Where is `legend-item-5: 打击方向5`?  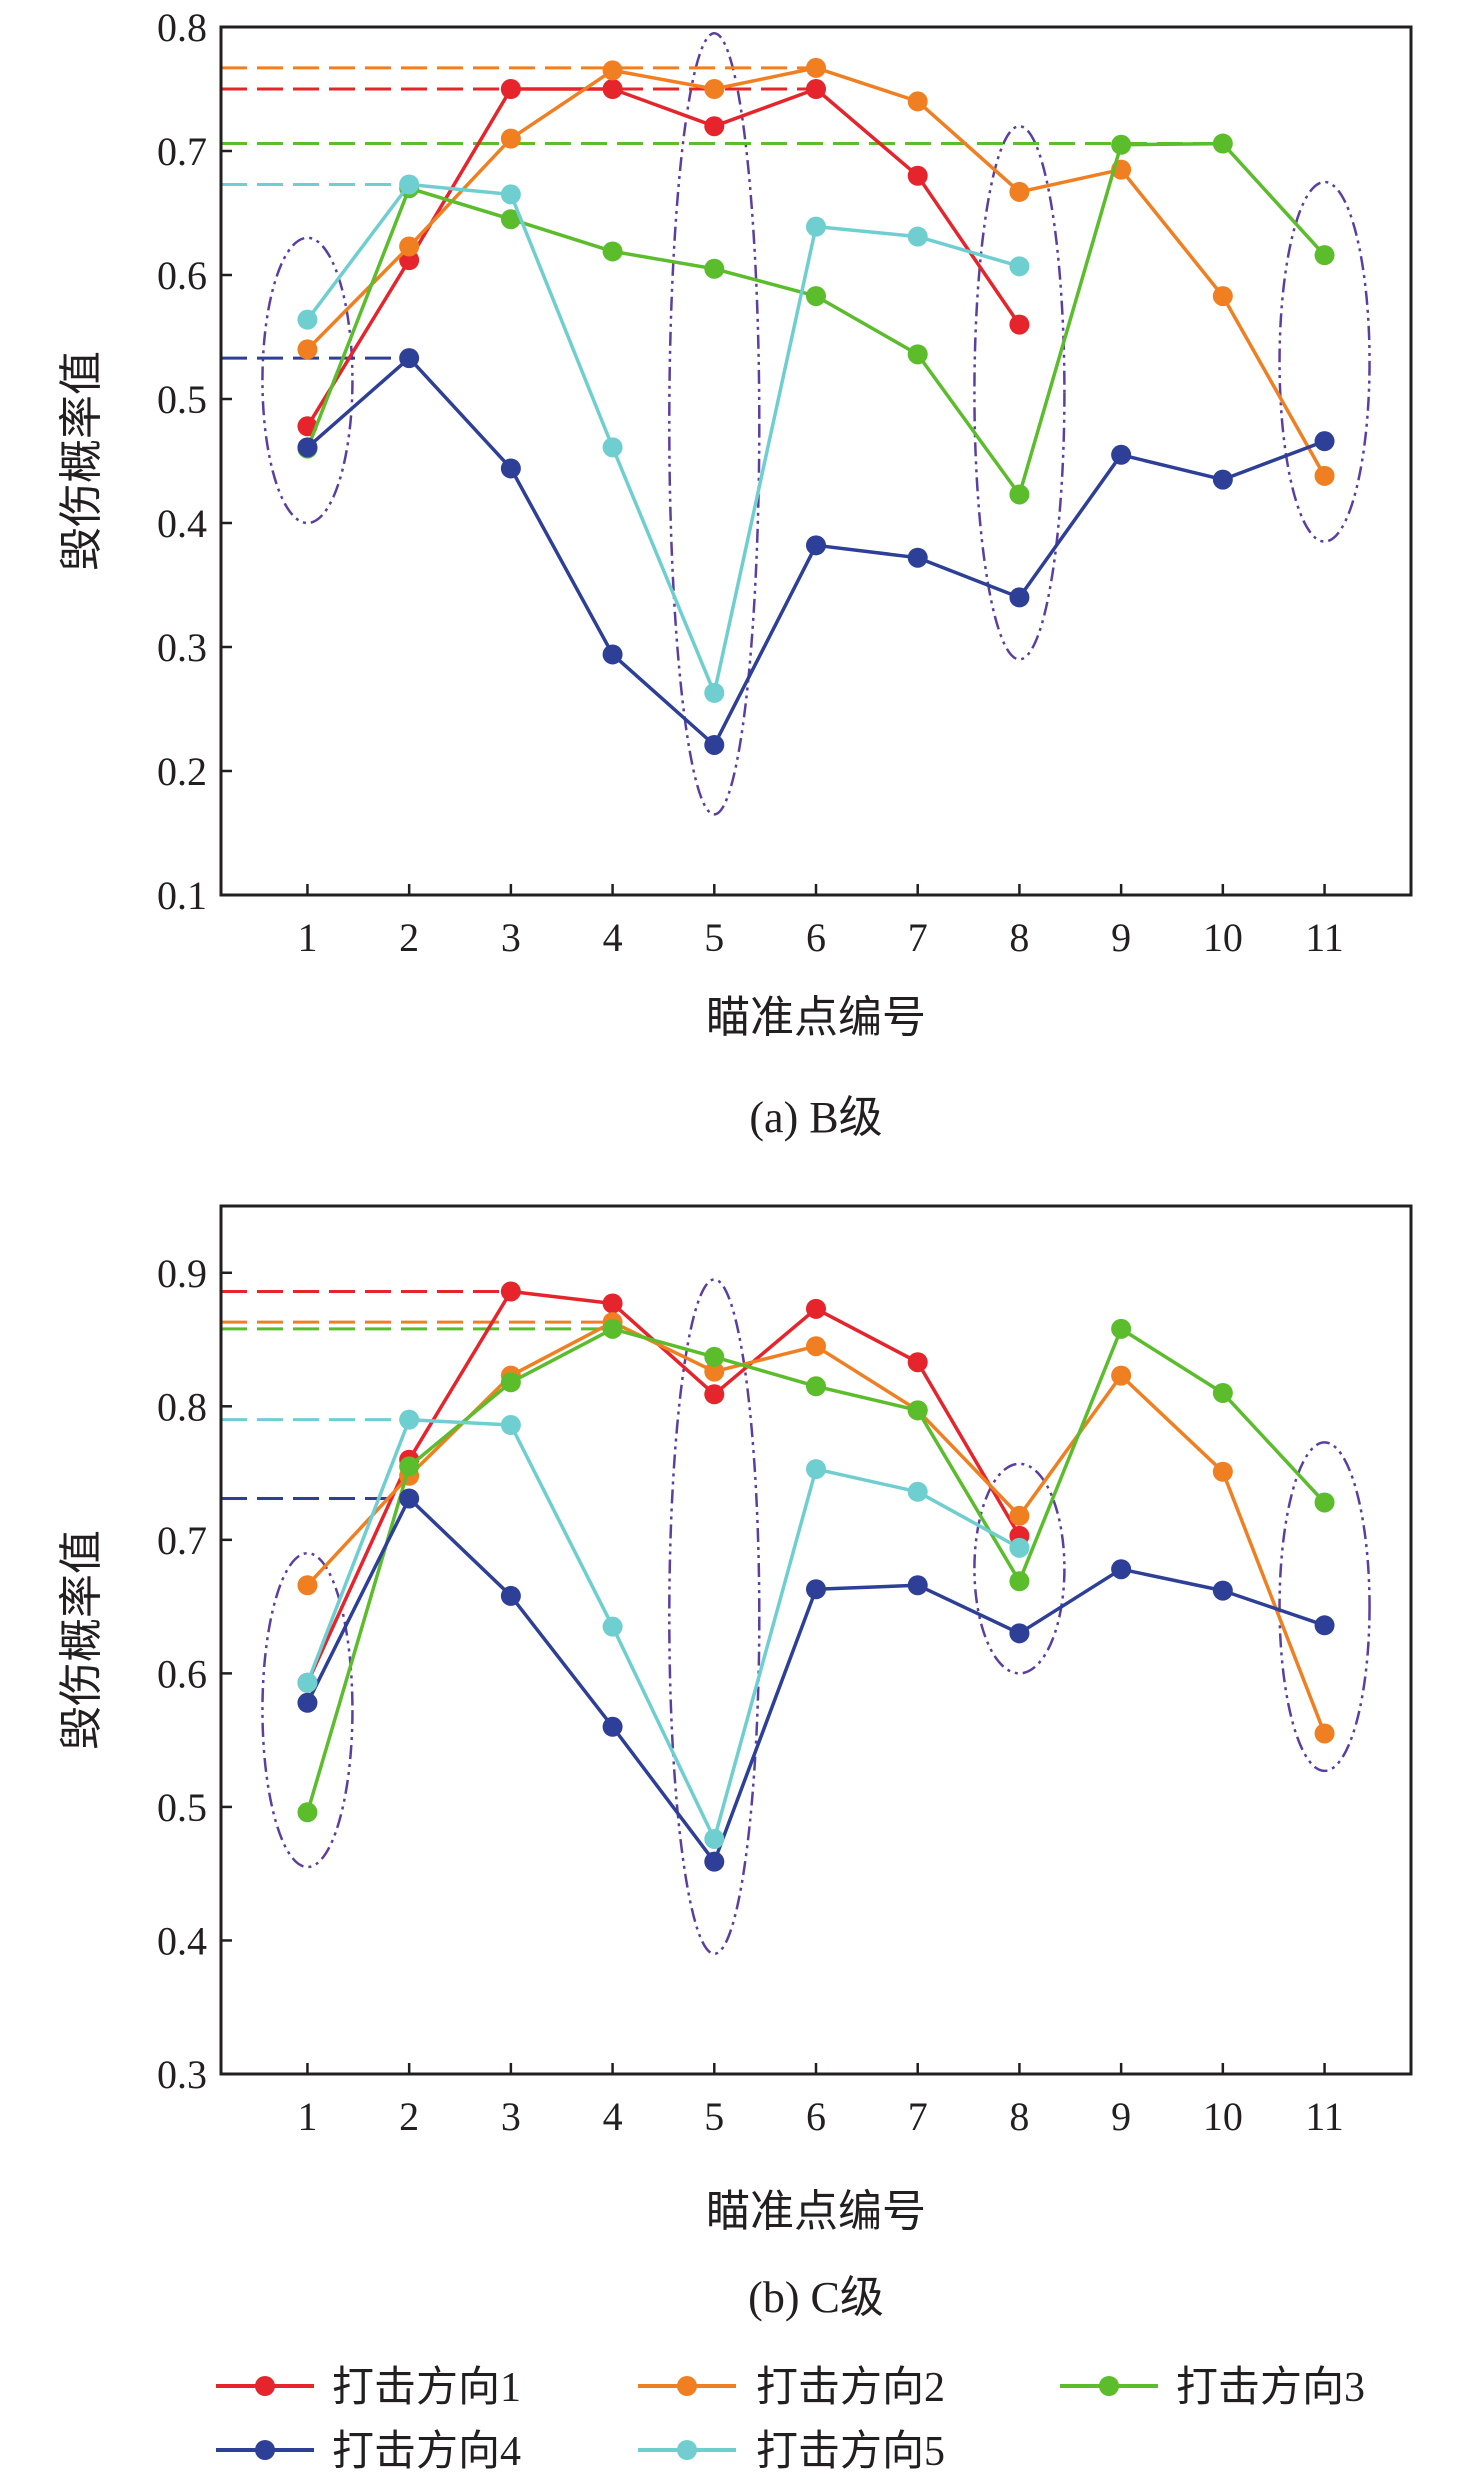 legend-item-5: 打击方向5 is located at coordinates (791, 2452).